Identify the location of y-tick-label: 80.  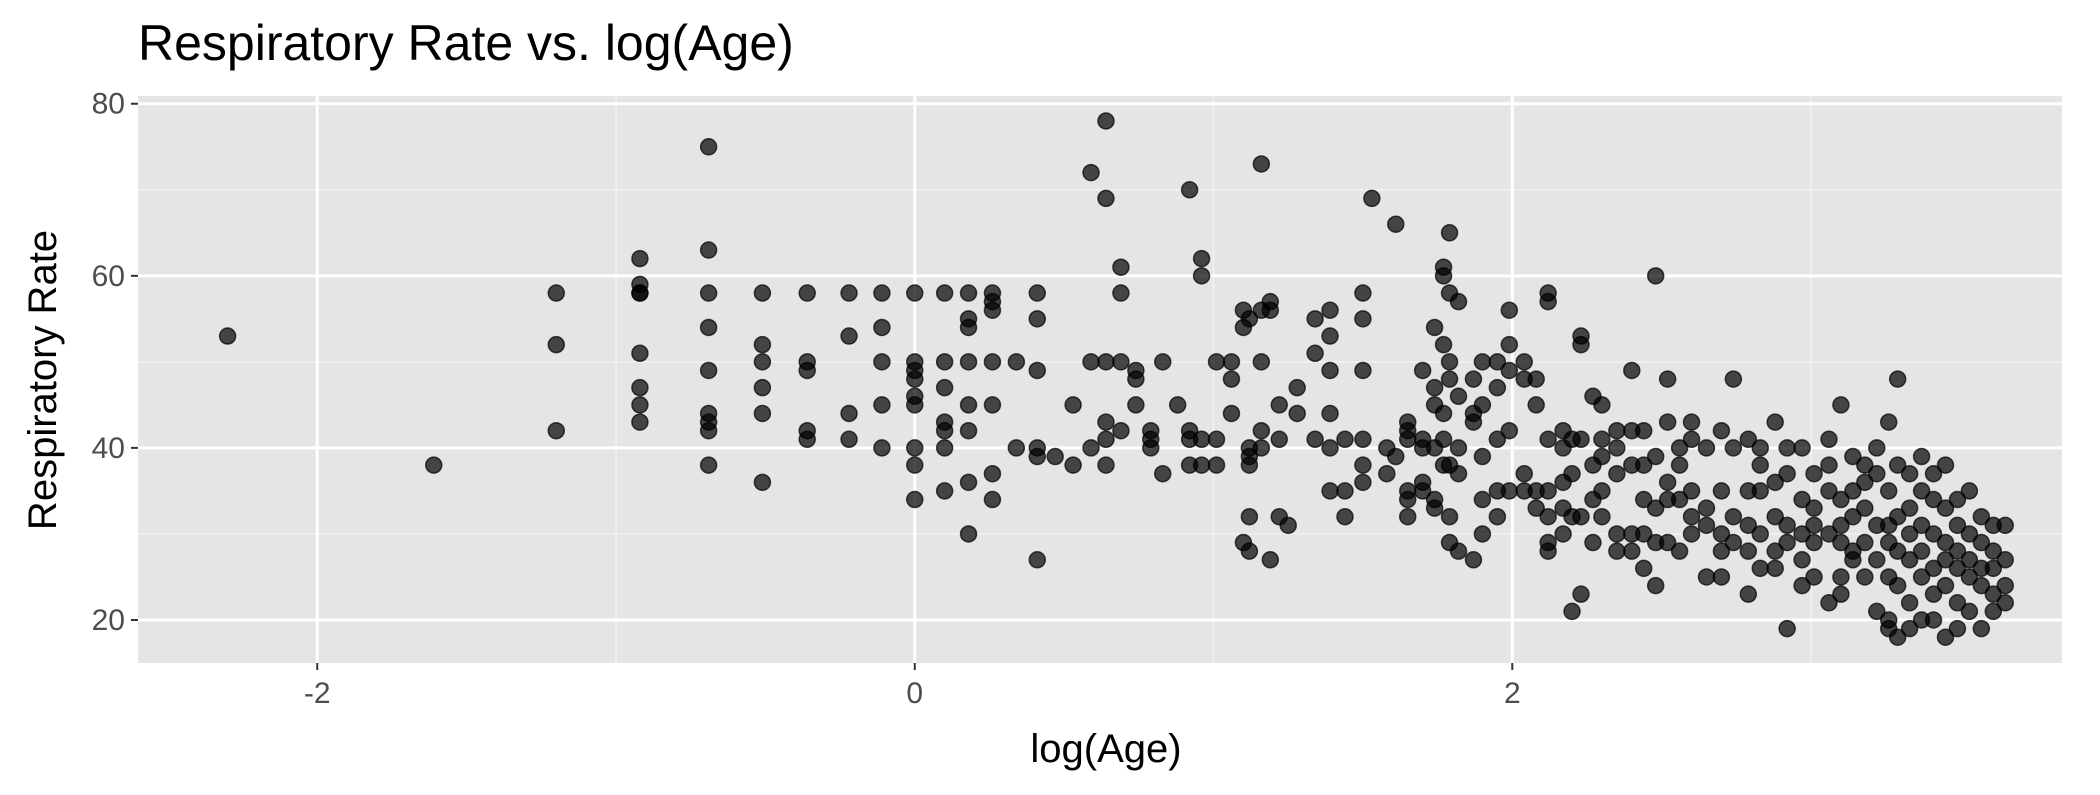
(108, 104).